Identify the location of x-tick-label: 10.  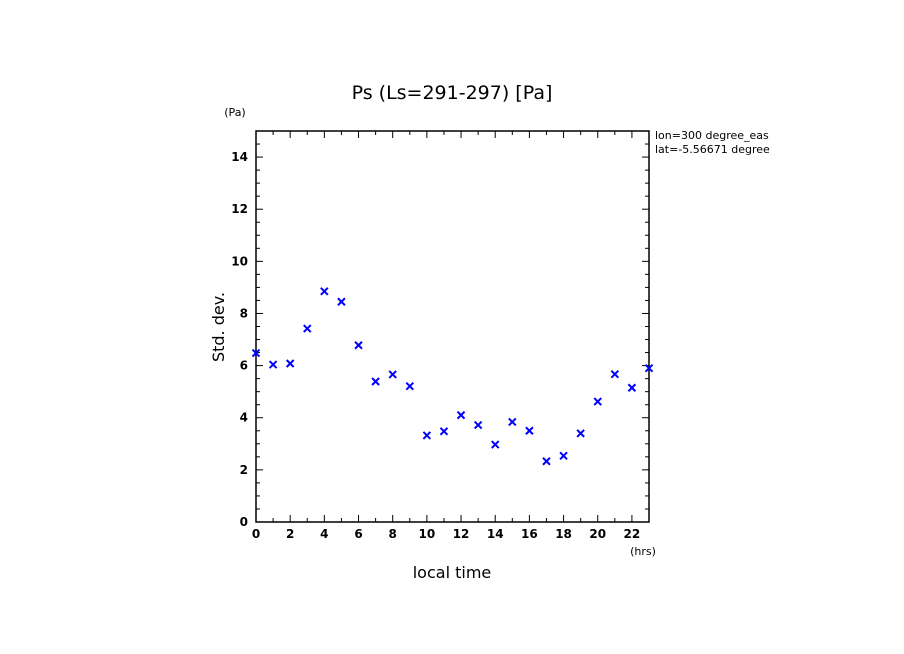
(427, 534).